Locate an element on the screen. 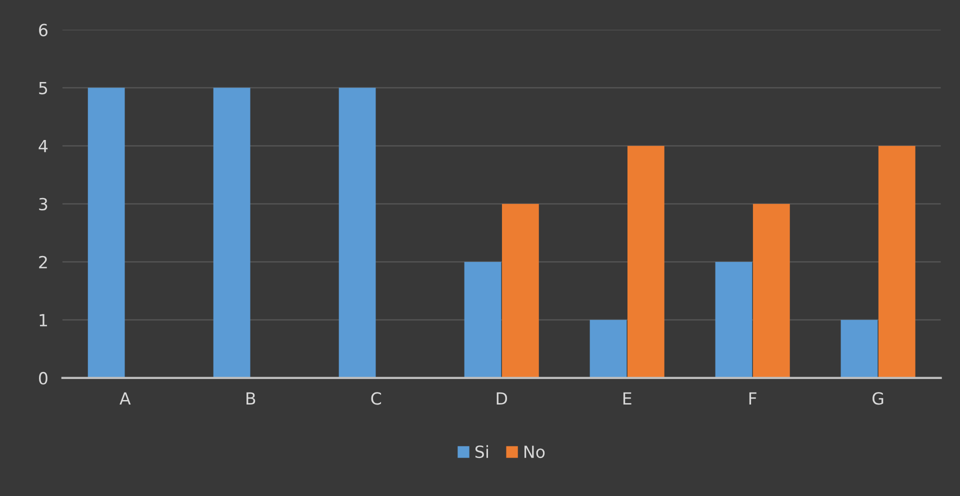 This screenshot has height=496, width=960. y-tick-label: 6 is located at coordinates (43, 30).